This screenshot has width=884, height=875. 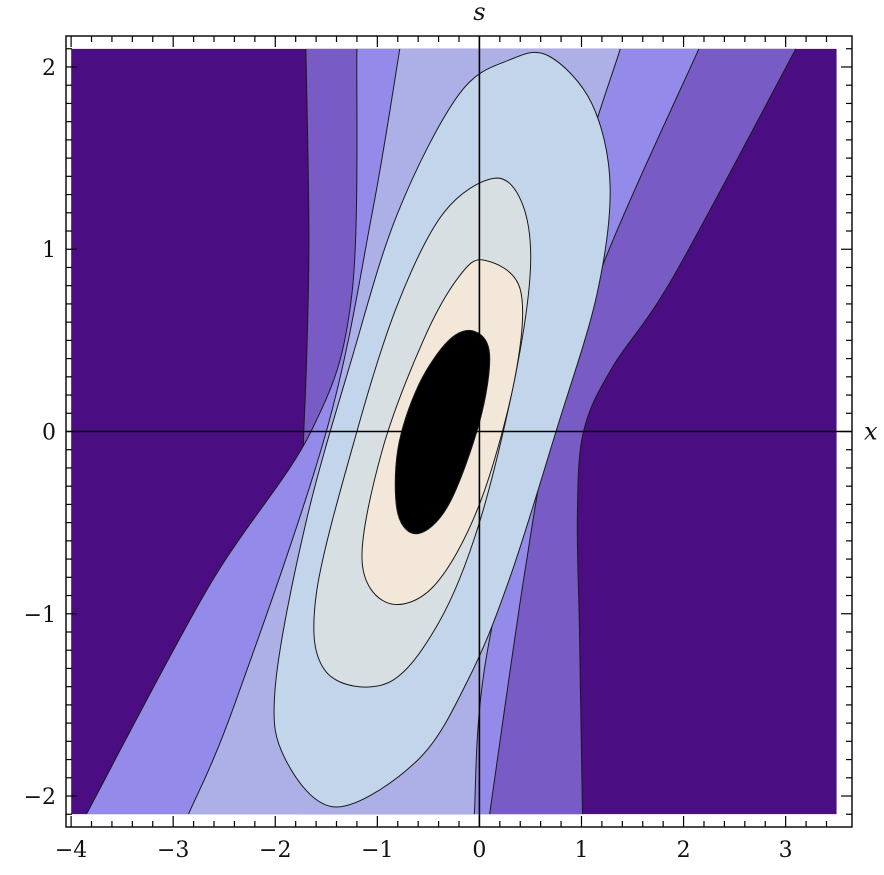 I want to click on x-tick-label: −2, so click(x=275, y=850).